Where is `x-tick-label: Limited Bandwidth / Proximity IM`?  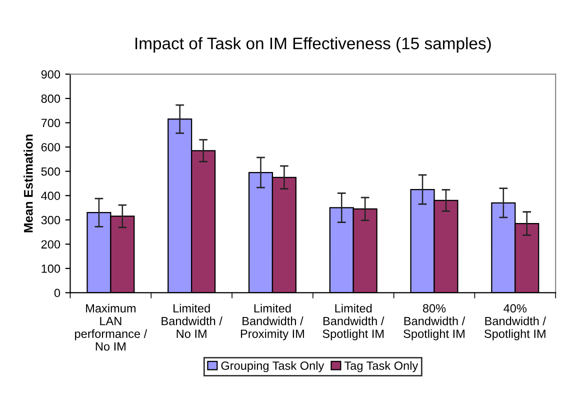
x-tick-label: Limited Bandwidth / Proximity IM is located at coordinates (272, 322).